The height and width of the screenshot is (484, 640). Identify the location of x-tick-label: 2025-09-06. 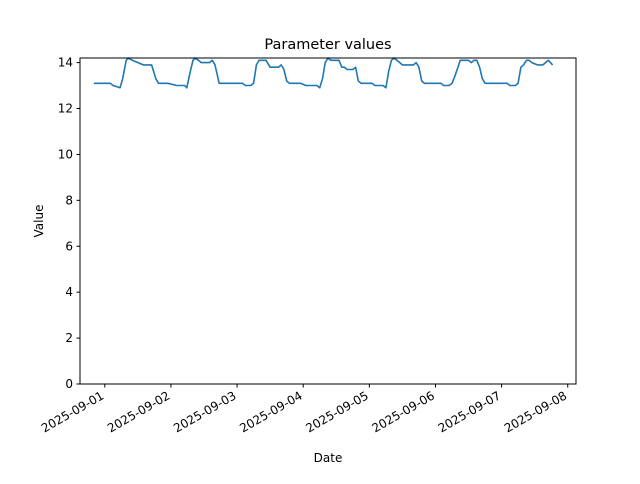
(403, 411).